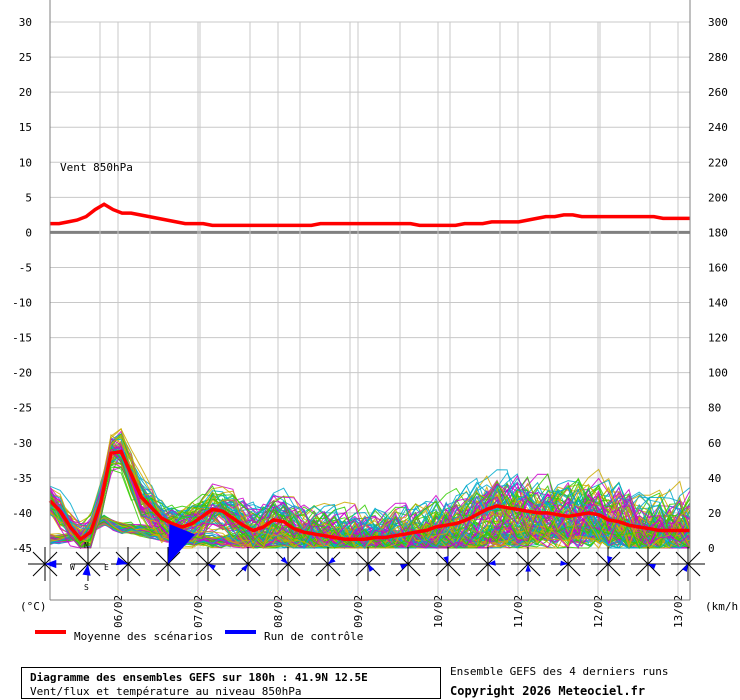 Image resolution: width=740 pixels, height=700 pixels. I want to click on left-tick-label: -40, so click(22, 513).